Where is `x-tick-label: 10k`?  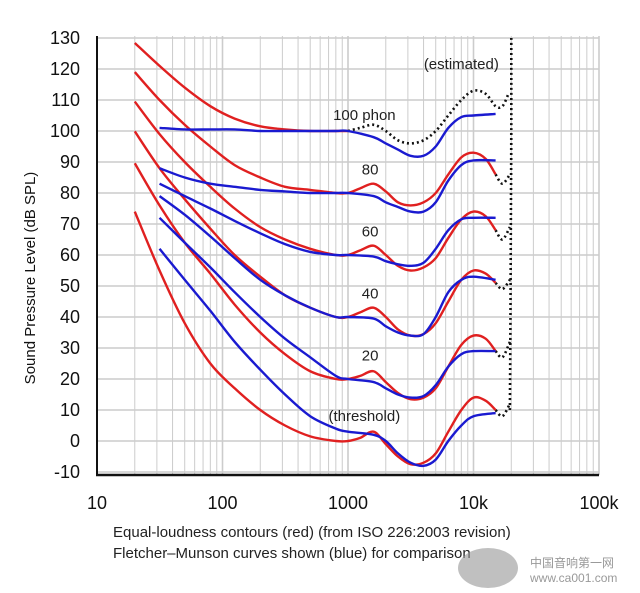 x-tick-label: 10k is located at coordinates (474, 503).